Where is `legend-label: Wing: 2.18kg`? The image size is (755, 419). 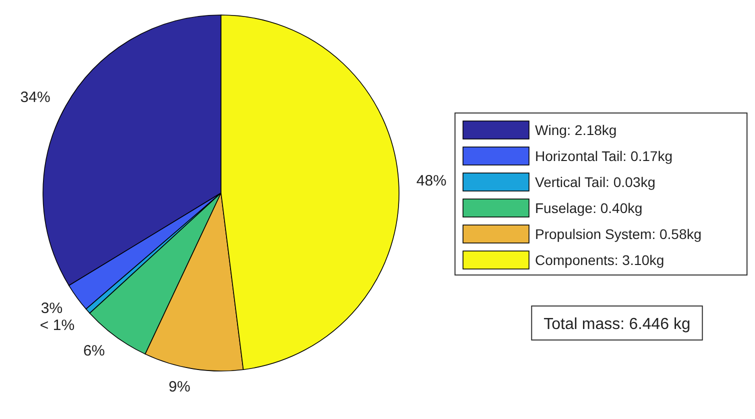
legend-label: Wing: 2.18kg is located at coordinates (576, 130).